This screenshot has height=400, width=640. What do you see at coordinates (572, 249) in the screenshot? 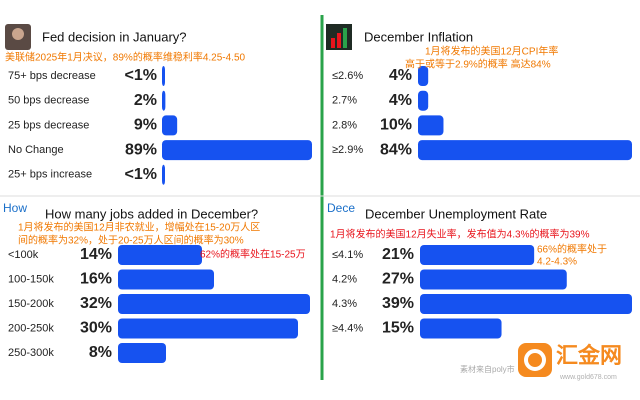
I see `annotation: 66%的概率处于` at bounding box center [572, 249].